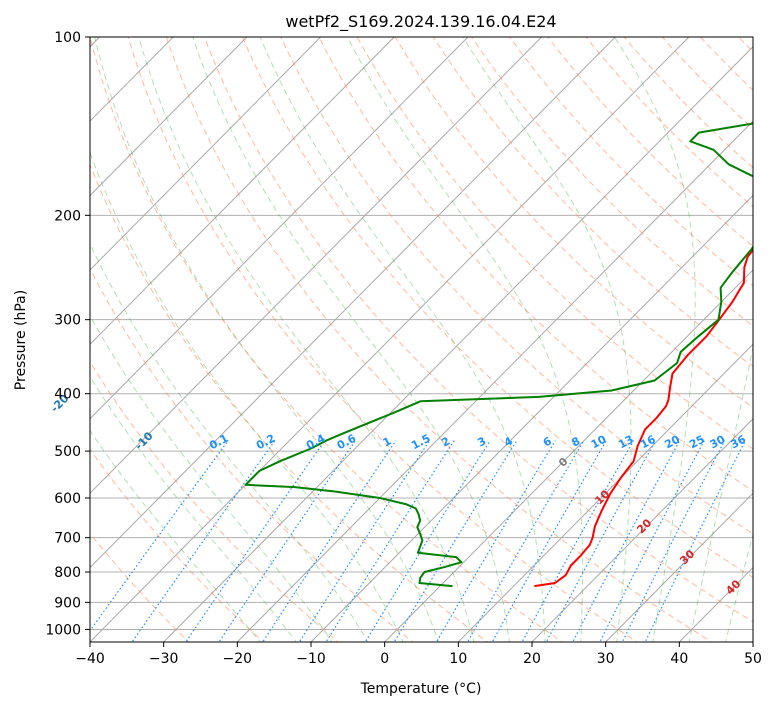 Image resolution: width=775 pixels, height=708 pixels. What do you see at coordinates (21, 340) in the screenshot?
I see `y-axis-label: Pressure (hPa)` at bounding box center [21, 340].